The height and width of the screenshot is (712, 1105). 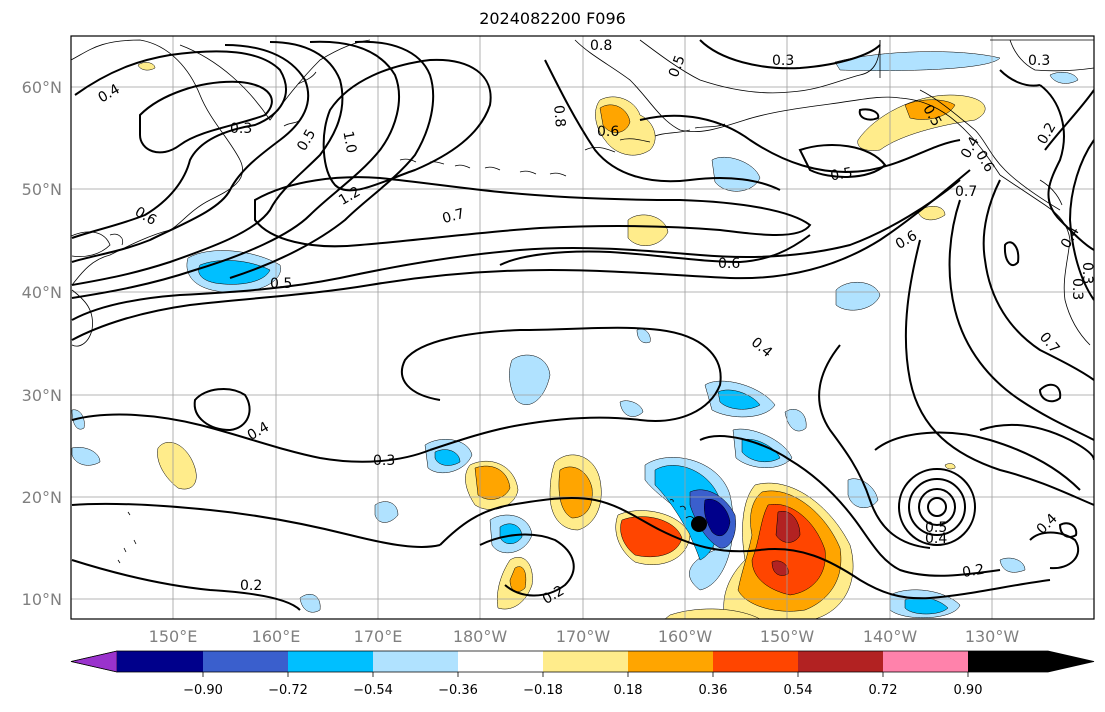 I want to click on colorbar-label: −0.72, so click(x=288, y=690).